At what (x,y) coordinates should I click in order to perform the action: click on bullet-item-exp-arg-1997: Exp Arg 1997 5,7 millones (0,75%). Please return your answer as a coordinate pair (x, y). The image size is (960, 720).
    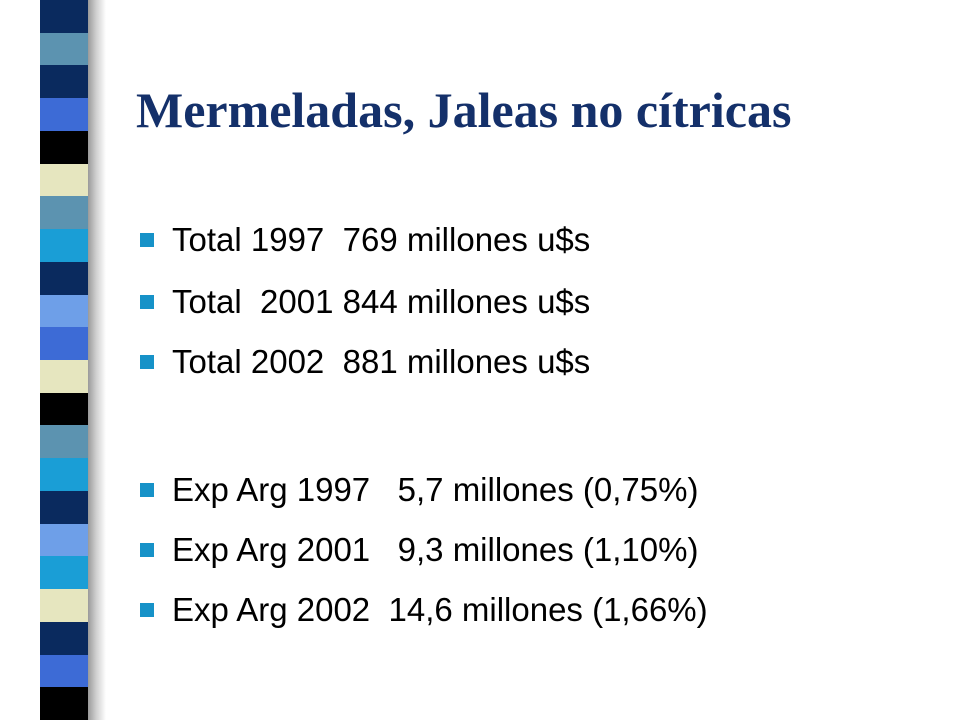
    Looking at the image, I should click on (419, 490).